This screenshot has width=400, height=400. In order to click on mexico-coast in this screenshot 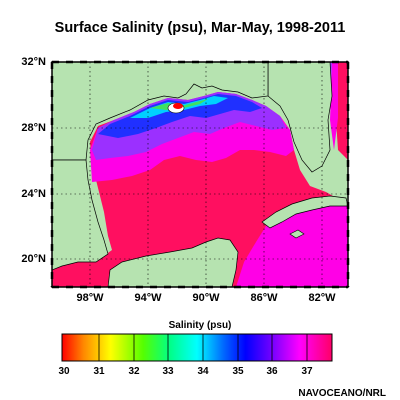, I will do `click(80, 215)`.